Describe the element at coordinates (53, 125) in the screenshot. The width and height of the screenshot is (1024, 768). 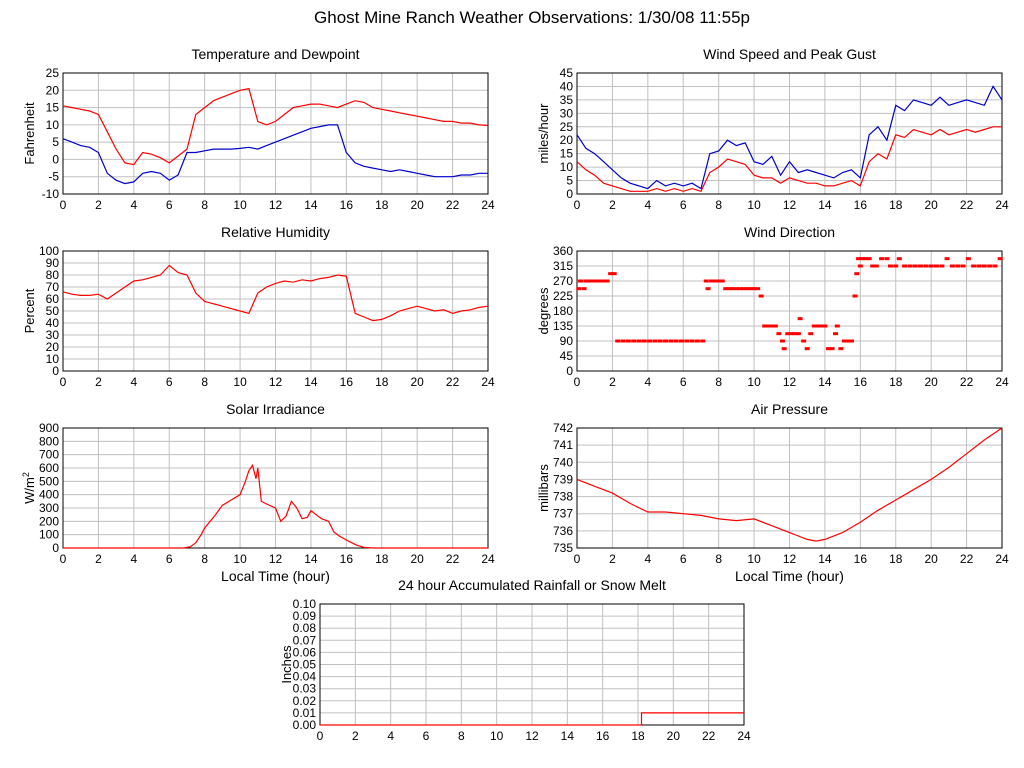
I see `y-tick-label: 10` at that location.